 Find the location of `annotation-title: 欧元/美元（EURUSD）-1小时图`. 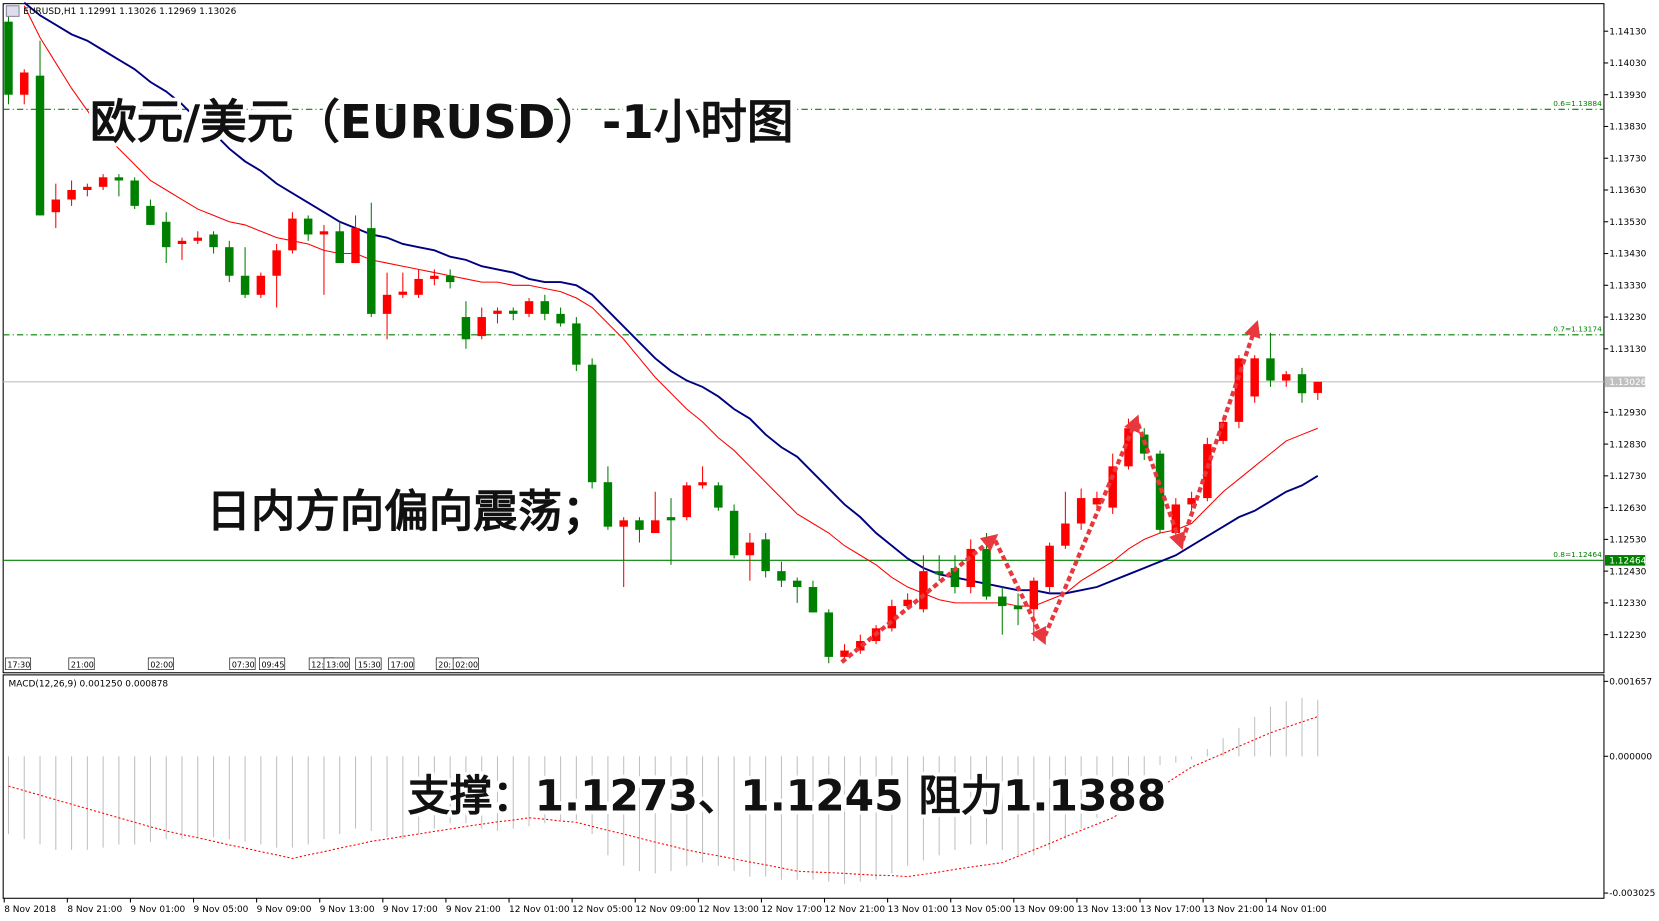

annotation-title: 欧元/美元（EURUSD）-1小时图 is located at coordinates (442, 122).